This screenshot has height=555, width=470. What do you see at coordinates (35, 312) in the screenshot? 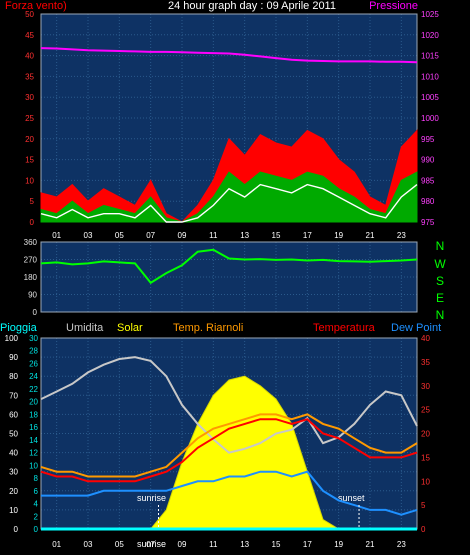
I see `ytick-direction: 0` at bounding box center [35, 312].